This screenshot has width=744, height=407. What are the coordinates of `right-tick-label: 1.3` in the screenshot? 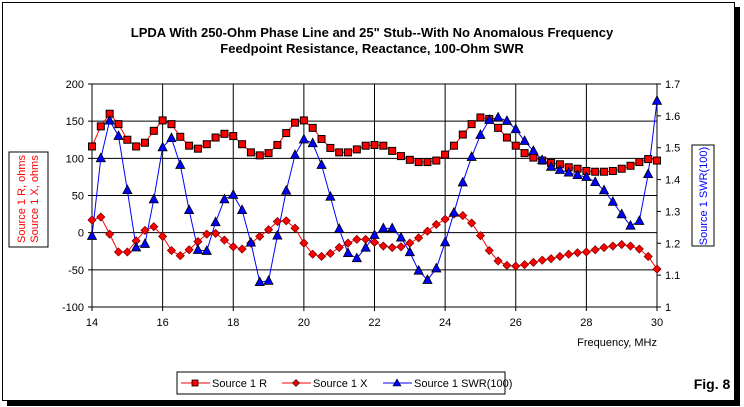 It's located at (672, 212).